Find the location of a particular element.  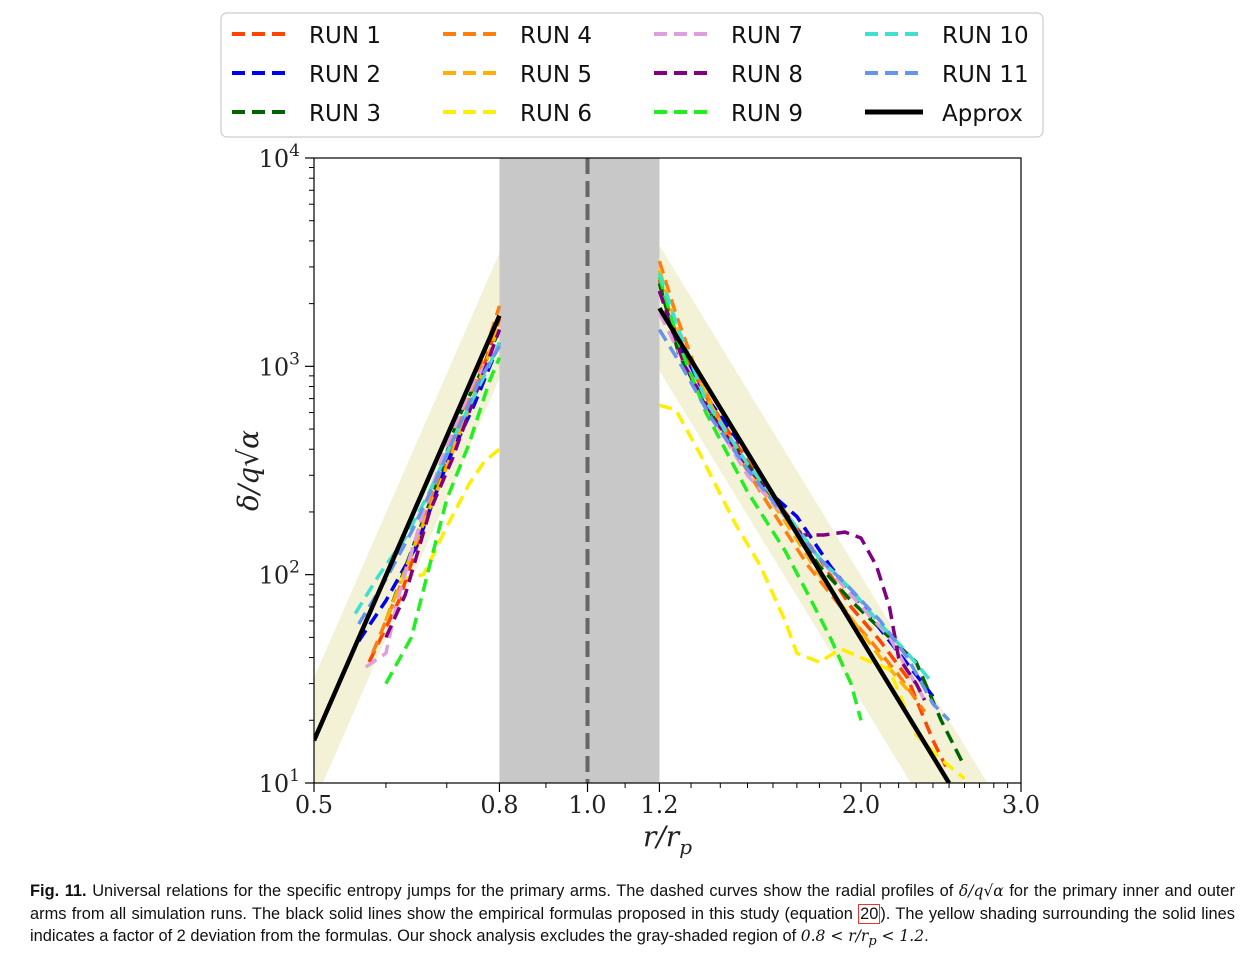

series-4-outer-line is located at coordinates (792, 486).